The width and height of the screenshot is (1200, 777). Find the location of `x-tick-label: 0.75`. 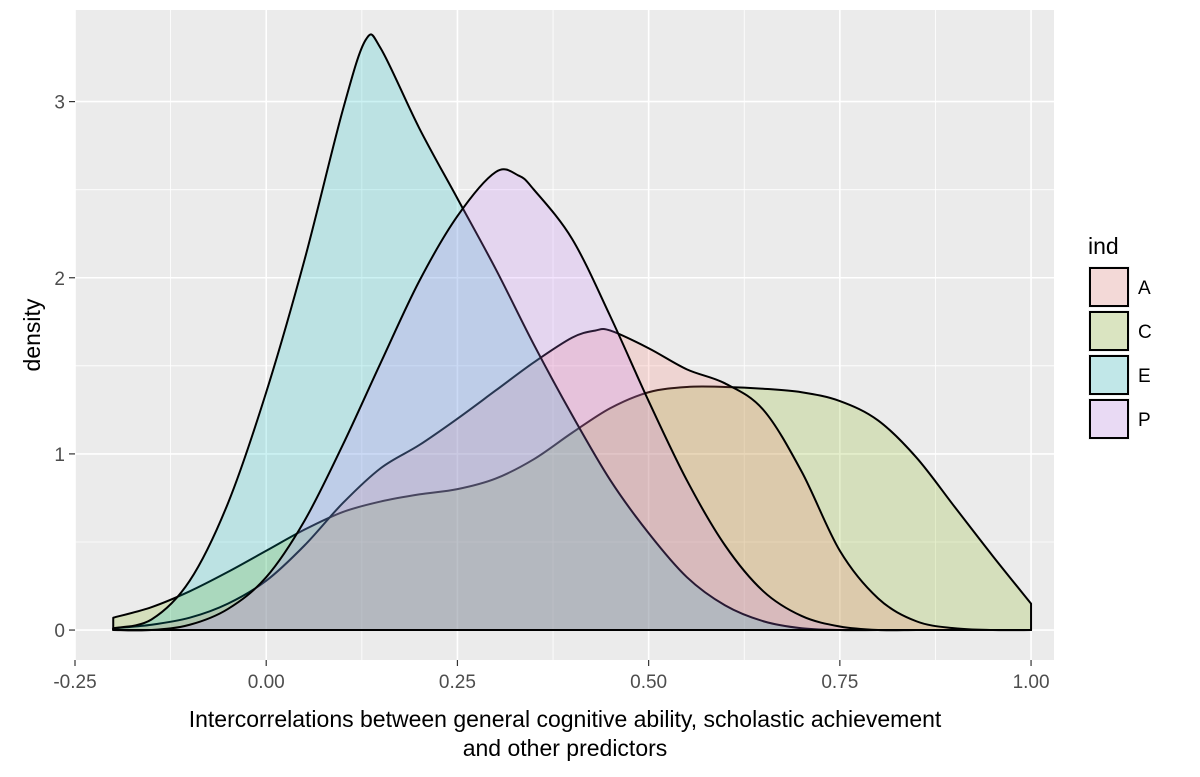

x-tick-label: 0.75 is located at coordinates (839, 682).